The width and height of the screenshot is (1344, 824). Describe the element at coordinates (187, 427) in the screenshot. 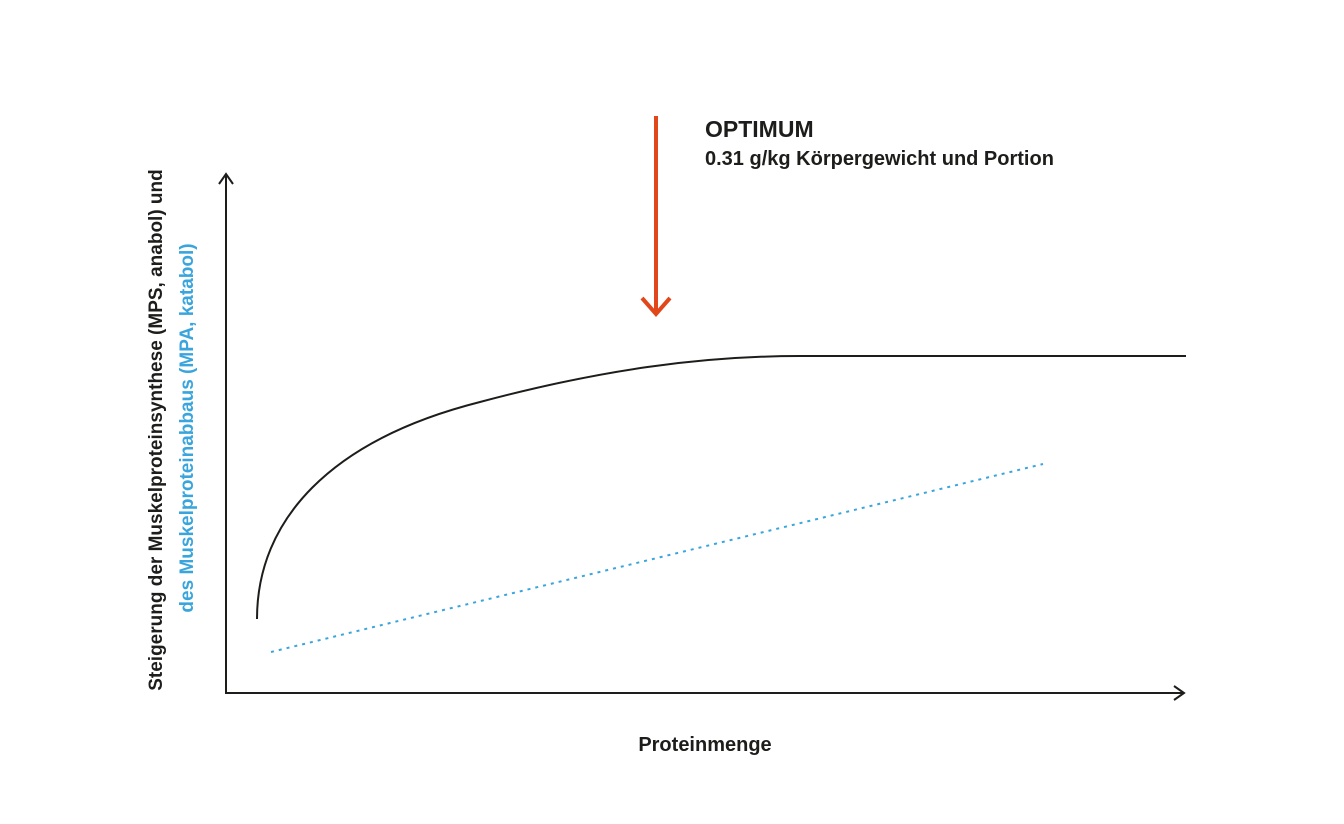

I see `y-axis-label-secondary: des Muskelproteinabbaus (MPA, katabol)` at that location.